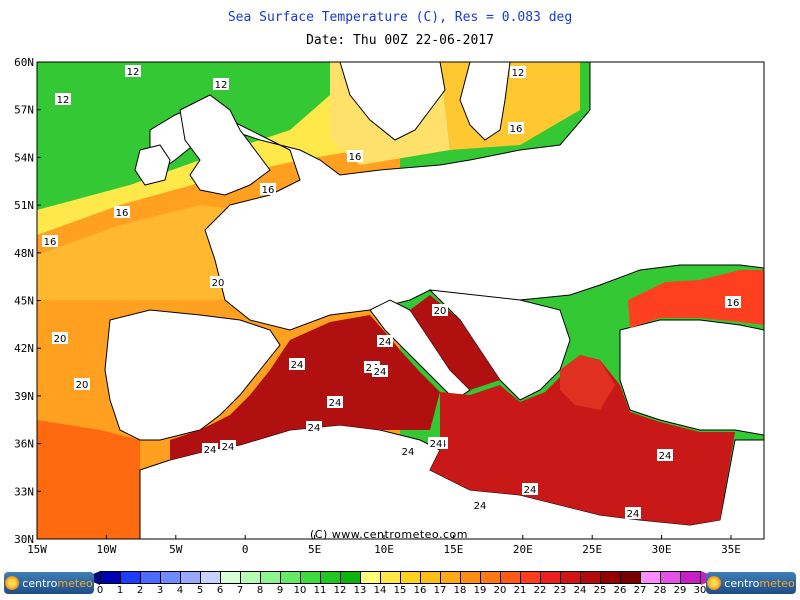 The image size is (800, 600). I want to click on logo-right-text-b: meteo, so click(777, 583).